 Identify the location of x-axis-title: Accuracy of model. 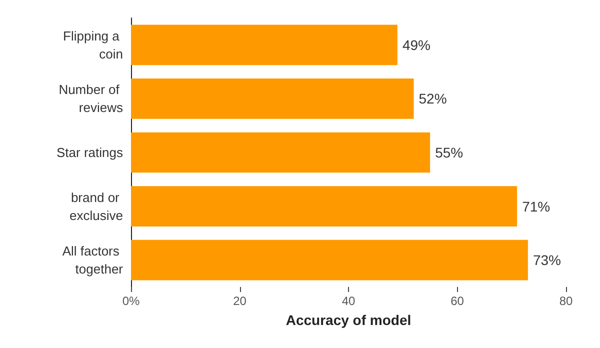
(349, 320).